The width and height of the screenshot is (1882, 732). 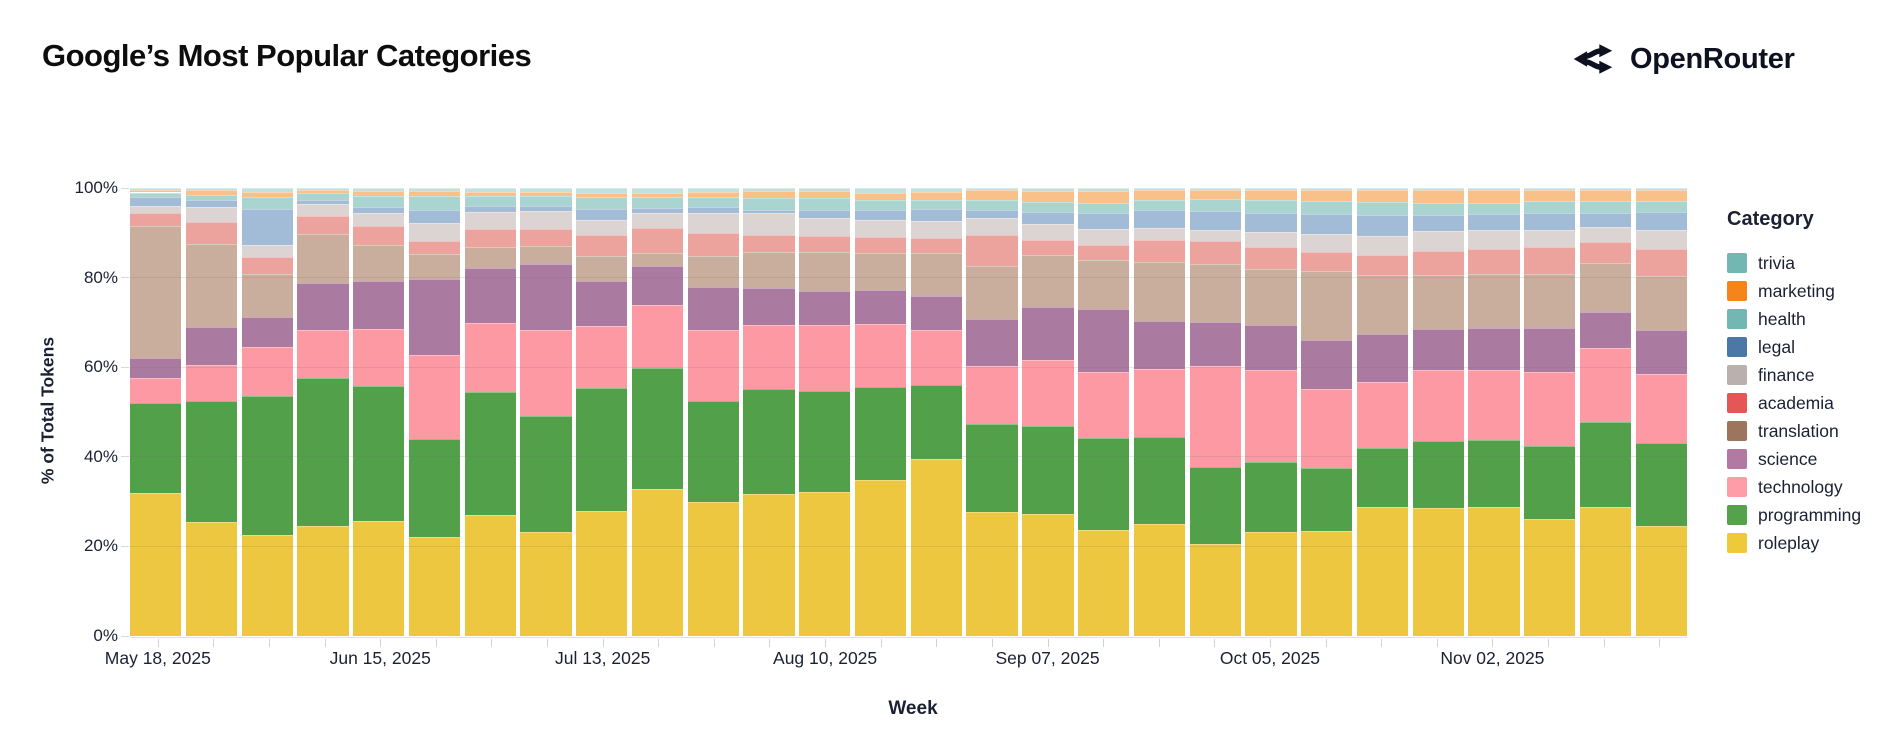 I want to click on legend-item-legal: legal, so click(x=1794, y=347).